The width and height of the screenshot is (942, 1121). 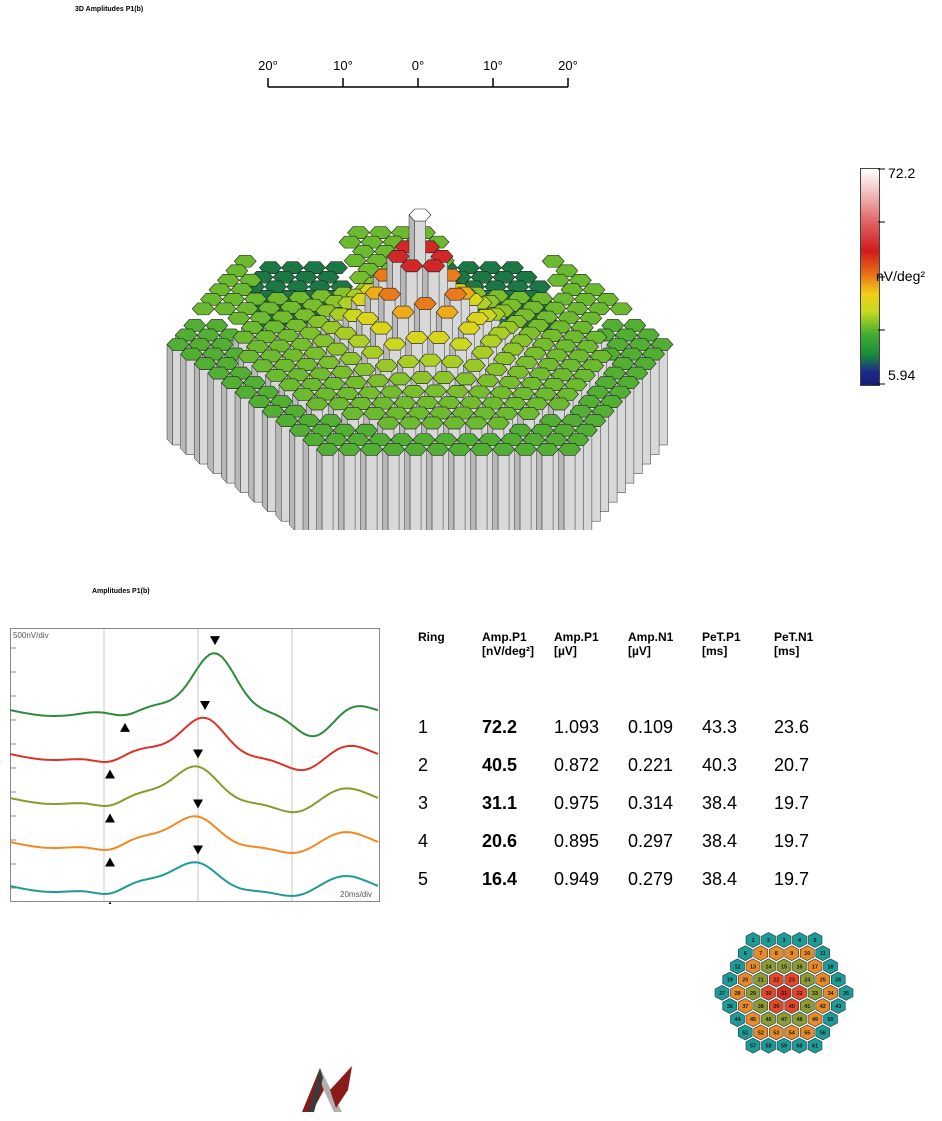 I want to click on hex-cell-label: 27, so click(x=722, y=994).